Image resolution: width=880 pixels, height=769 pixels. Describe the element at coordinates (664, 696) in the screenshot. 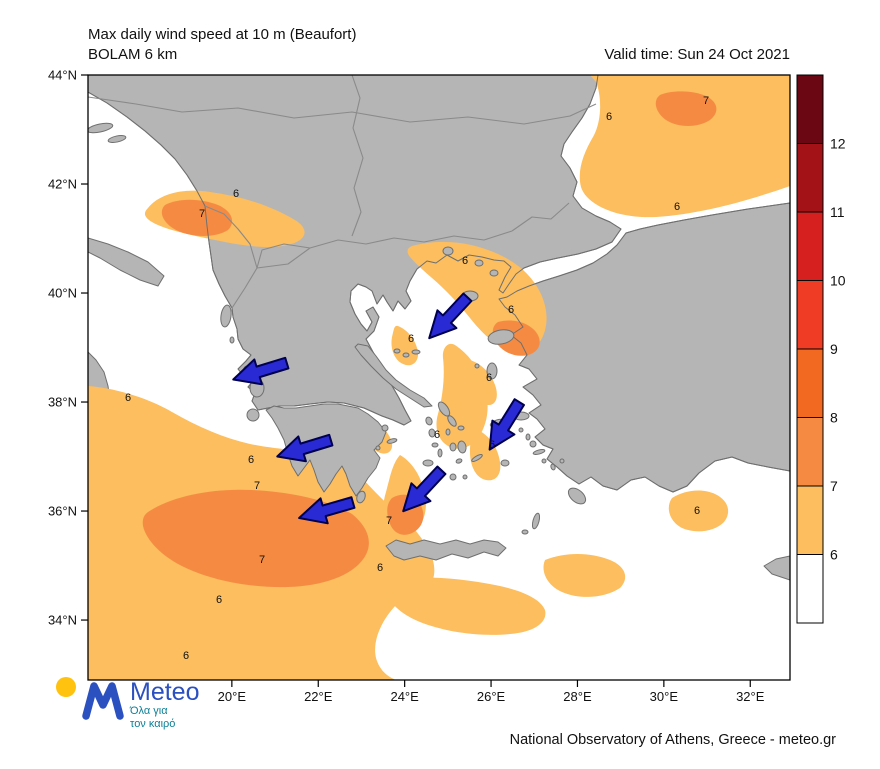

I see `x-tick-label: 30°E` at that location.